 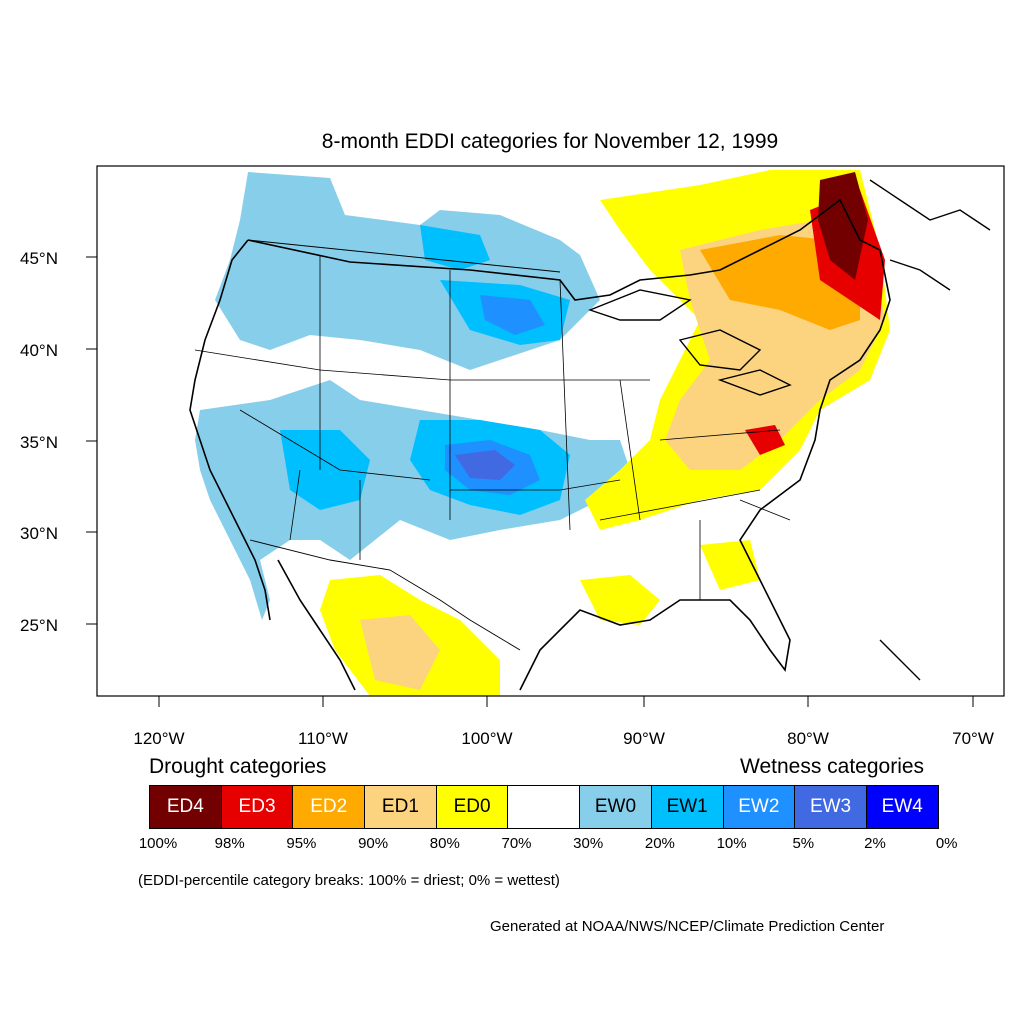 I want to click on lon-label-80: 80°W, so click(x=808, y=738).